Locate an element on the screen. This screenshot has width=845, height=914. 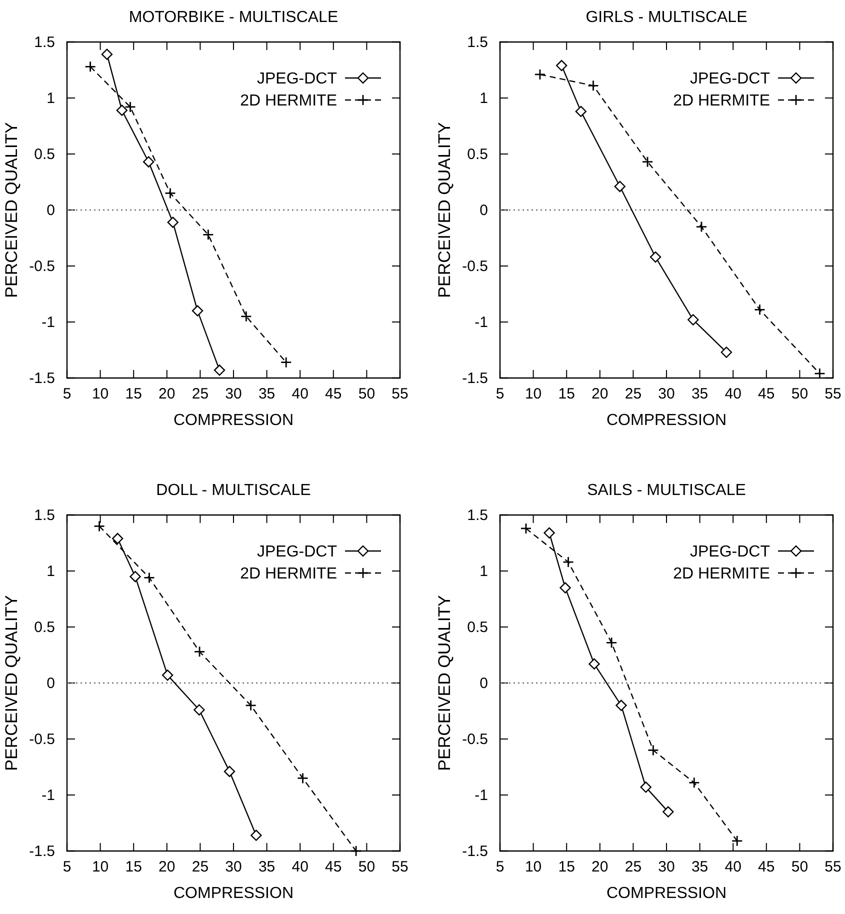
y-tick-label: 0 is located at coordinates (484, 683).